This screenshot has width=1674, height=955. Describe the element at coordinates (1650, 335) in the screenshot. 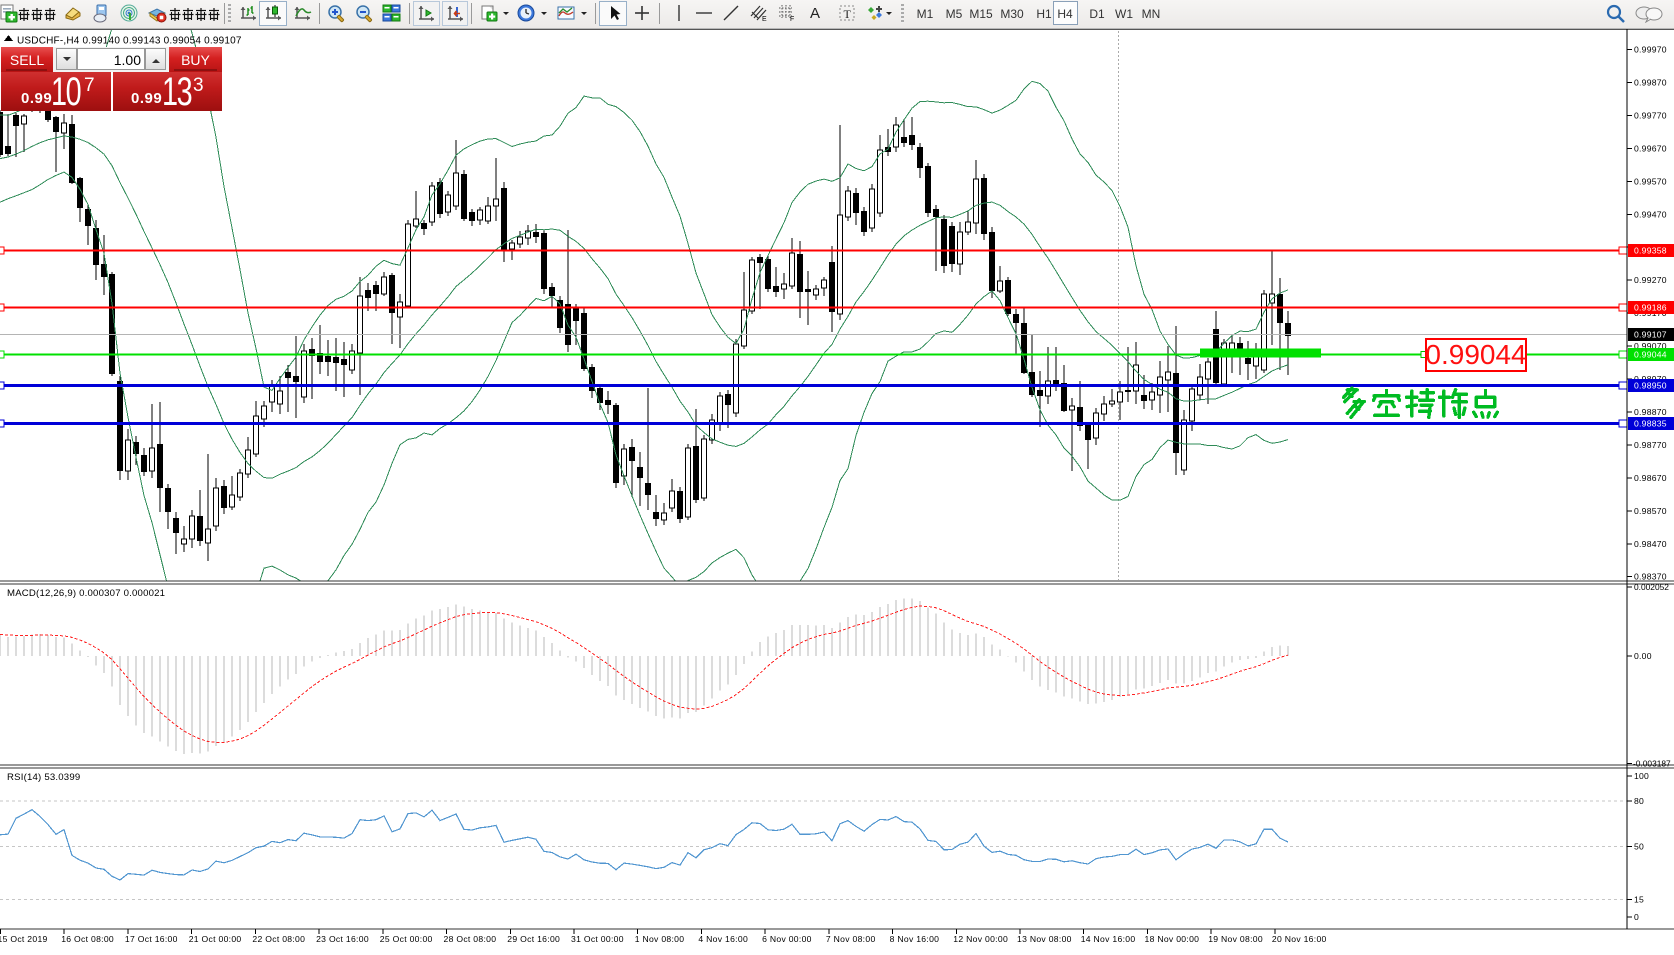

I see `svg-text: 0.99107` at that location.